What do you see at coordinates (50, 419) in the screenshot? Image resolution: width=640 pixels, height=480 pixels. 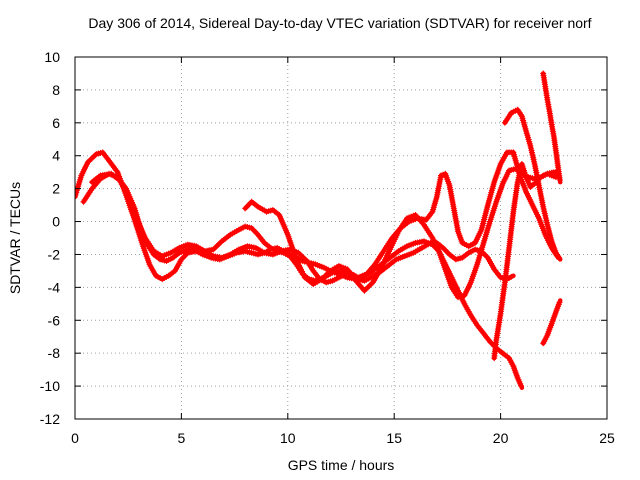 I see `y-tick-label: -12` at bounding box center [50, 419].